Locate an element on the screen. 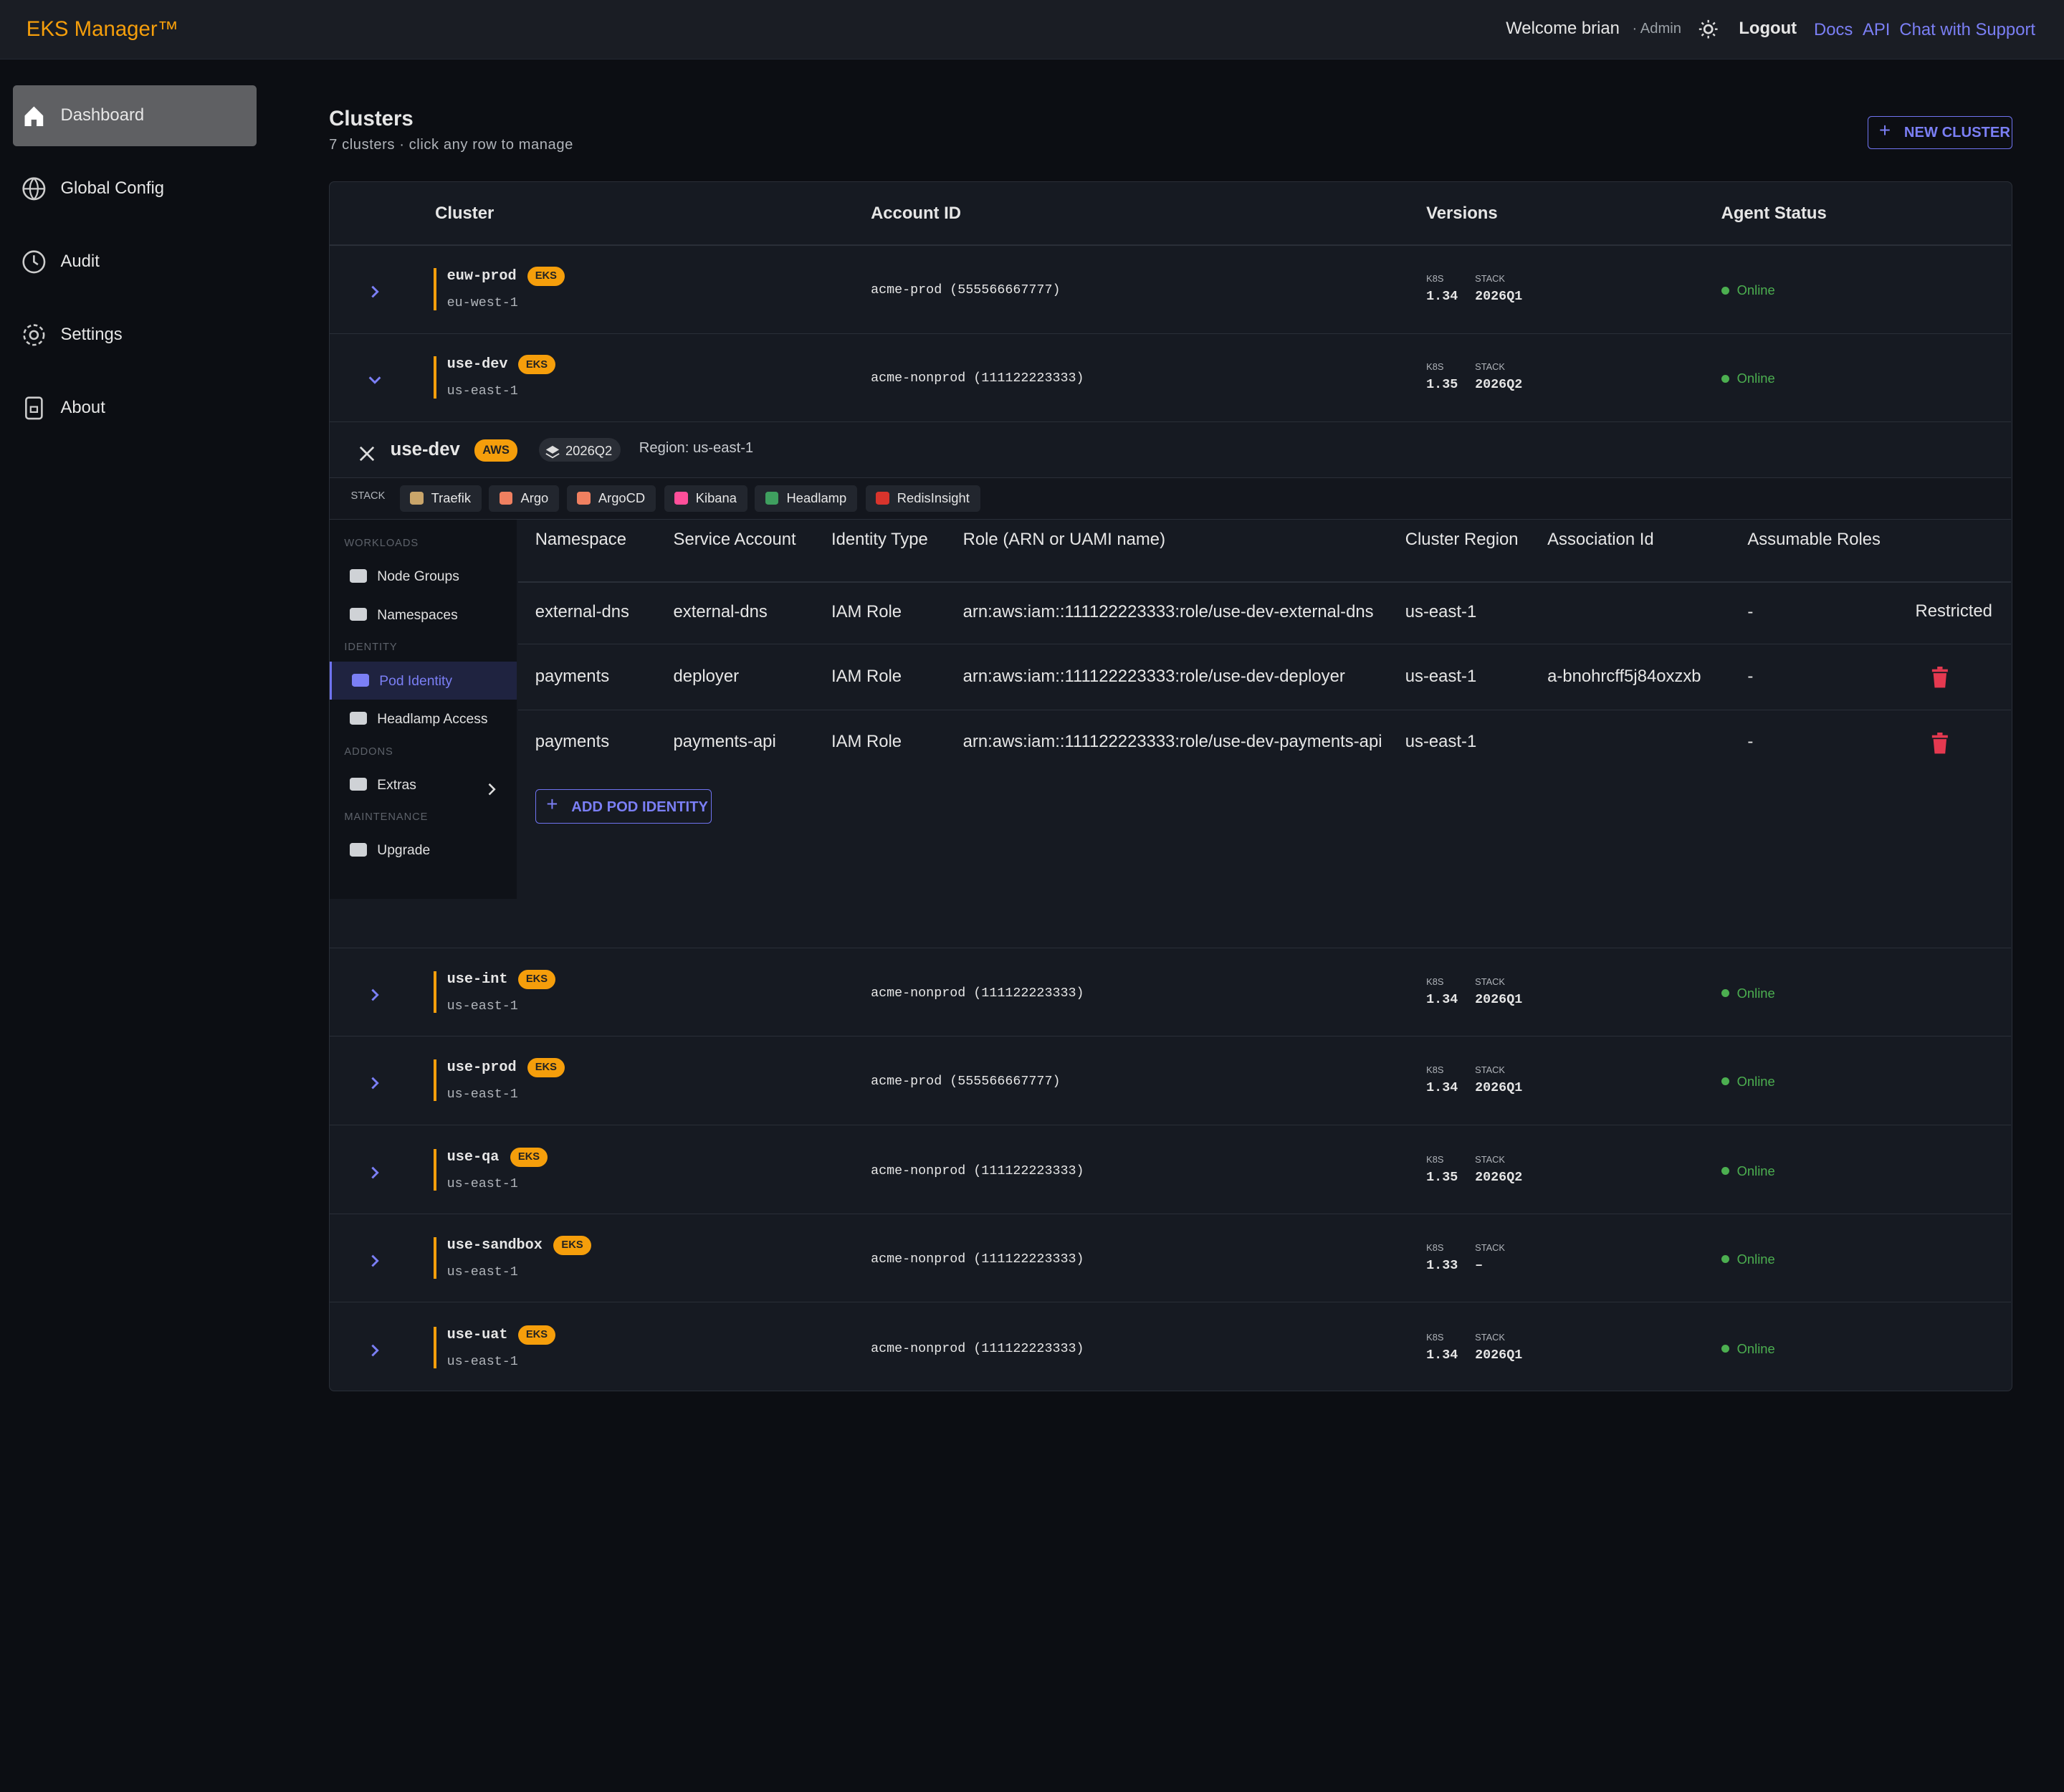  detail-nav-item: Upgrade is located at coordinates (423, 850).